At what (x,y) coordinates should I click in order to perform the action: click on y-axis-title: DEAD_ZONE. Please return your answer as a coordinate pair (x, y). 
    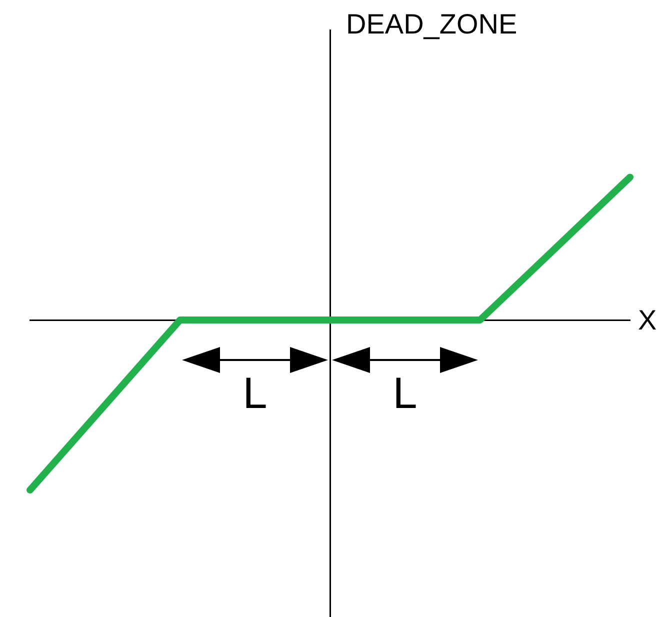
    Looking at the image, I should click on (432, 24).